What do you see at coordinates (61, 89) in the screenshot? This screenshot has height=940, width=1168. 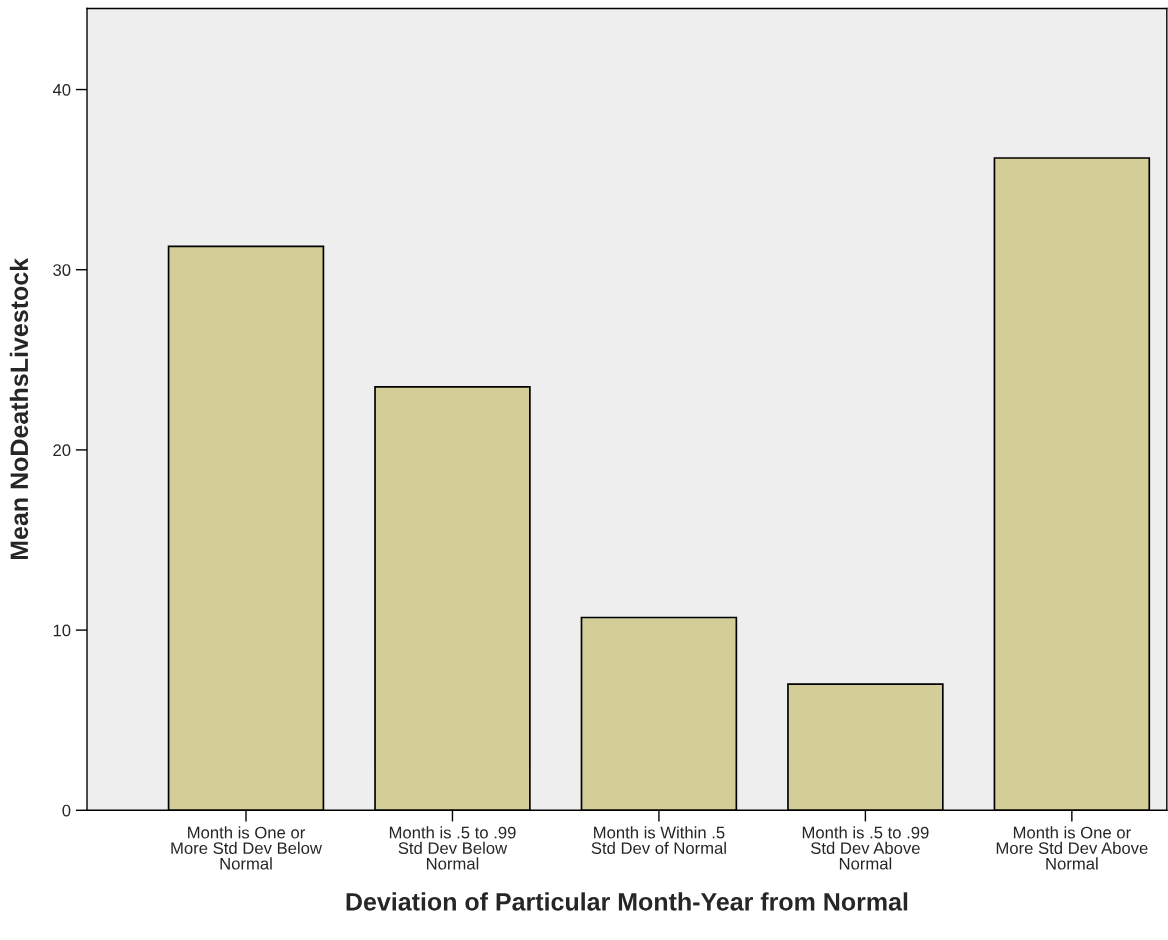 I see `y-tick-label: 40` at bounding box center [61, 89].